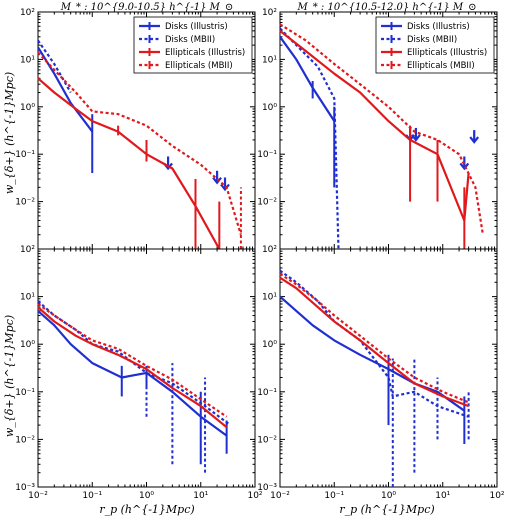 This screenshot has height=517, width=520. Describe the element at coordinates (147, 7) in the screenshot. I see `column-title-left: M_* : 10^{9.0-10.5} h^{-1} M_⊙` at that location.